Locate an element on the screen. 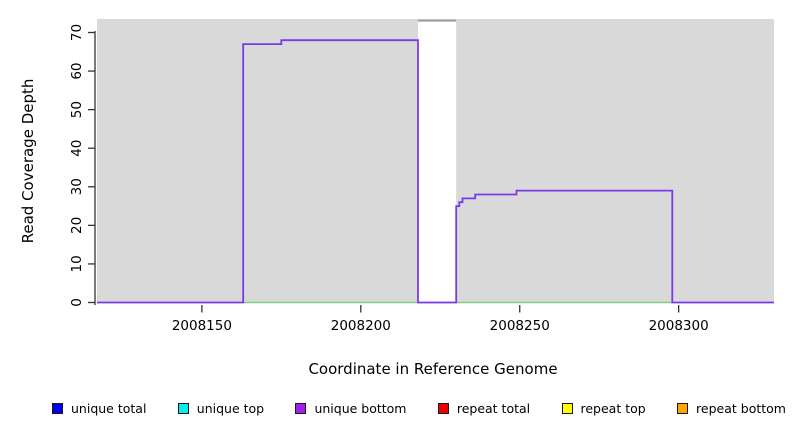 This screenshot has height=432, width=792. legend-label: unique bottom is located at coordinates (360, 408).